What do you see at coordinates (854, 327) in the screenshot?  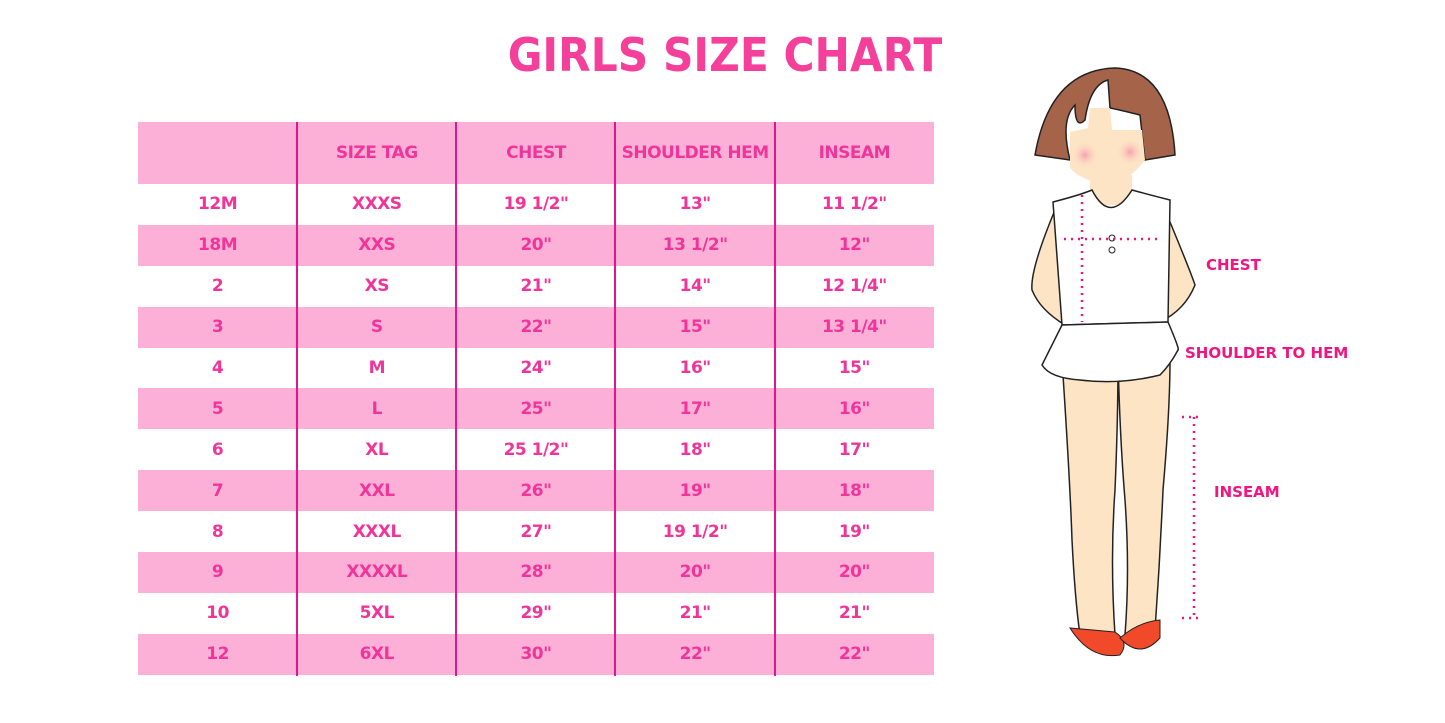 I see `table-cell: 13 1/4"` at bounding box center [854, 327].